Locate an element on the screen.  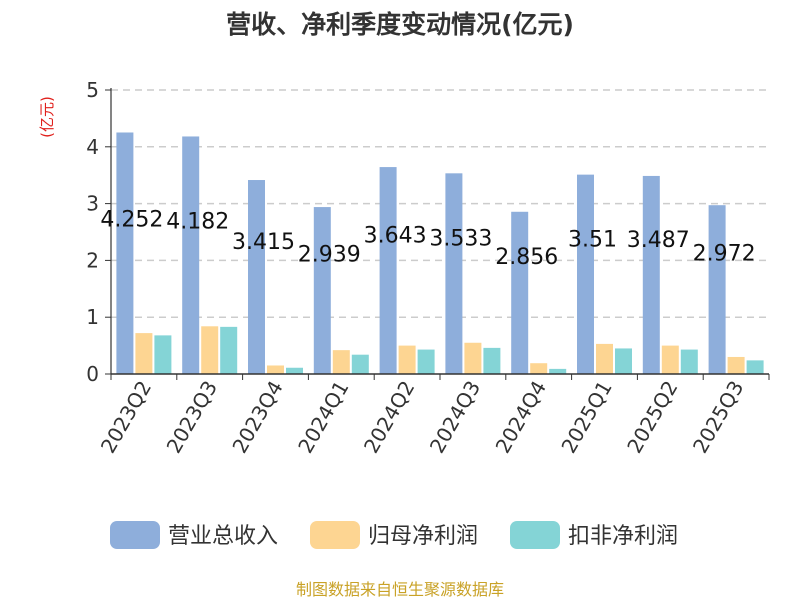
x-tick-label-2023Q2: 2023Q2 is located at coordinates (126, 417).